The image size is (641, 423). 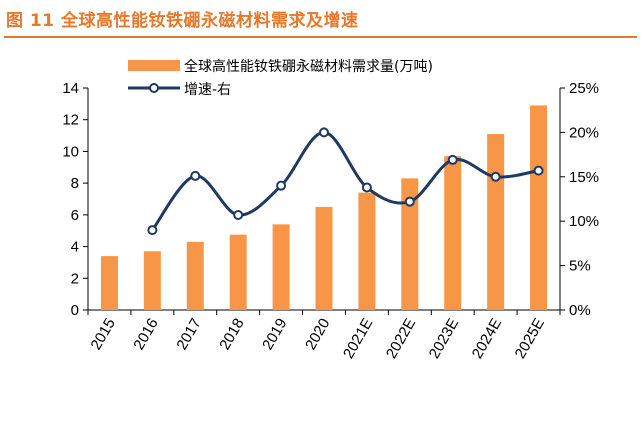 I want to click on y-left-tick-label: 10, so click(x=70, y=151).